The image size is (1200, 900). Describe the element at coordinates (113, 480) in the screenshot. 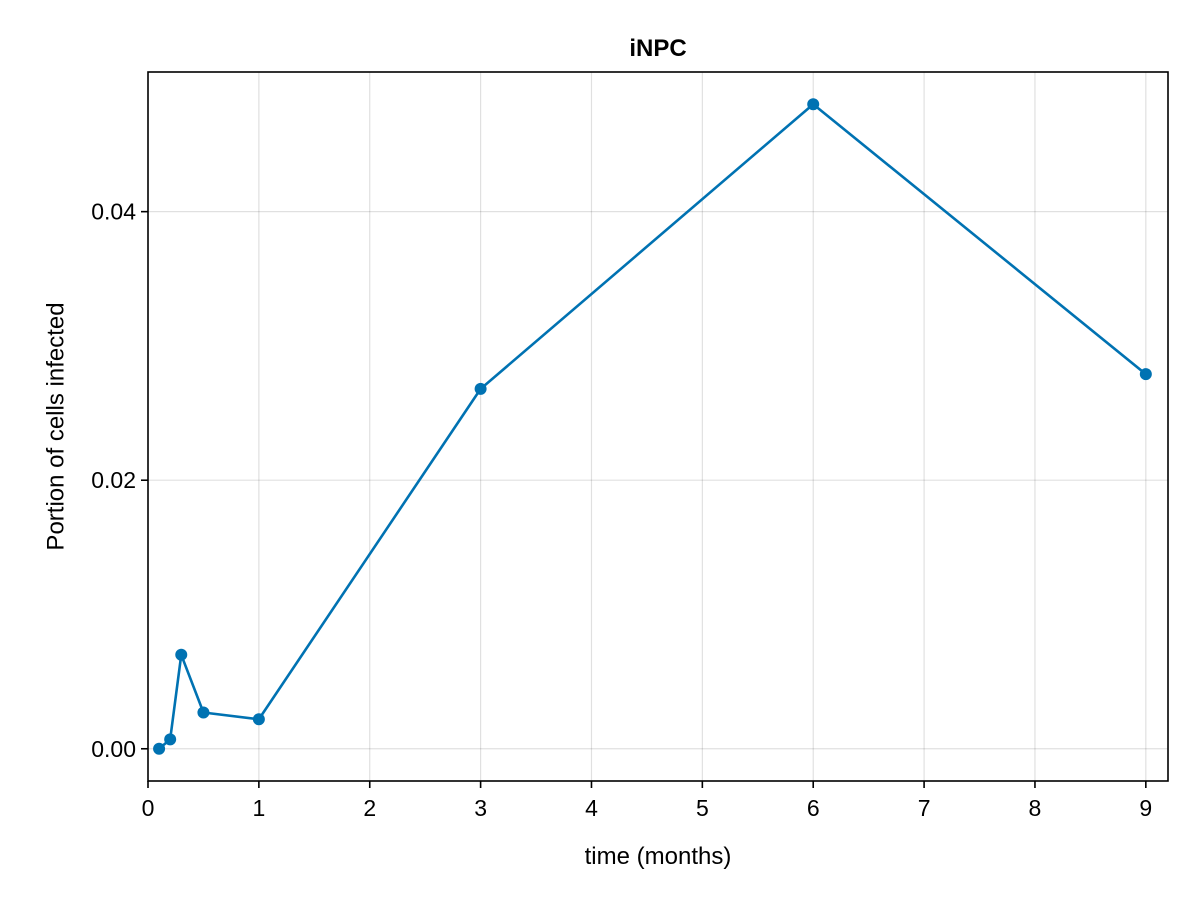

I see `y-tick-label: 0.02` at that location.